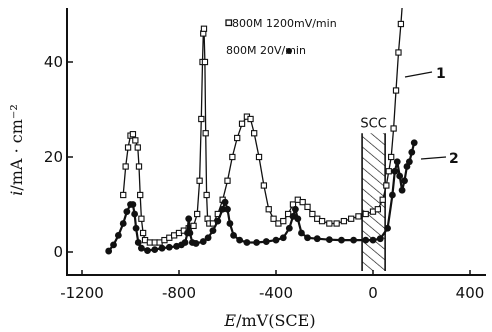  What do you see at coordinates (373, 123) in the screenshot?
I see `scc-label: SCC` at bounding box center [373, 123].